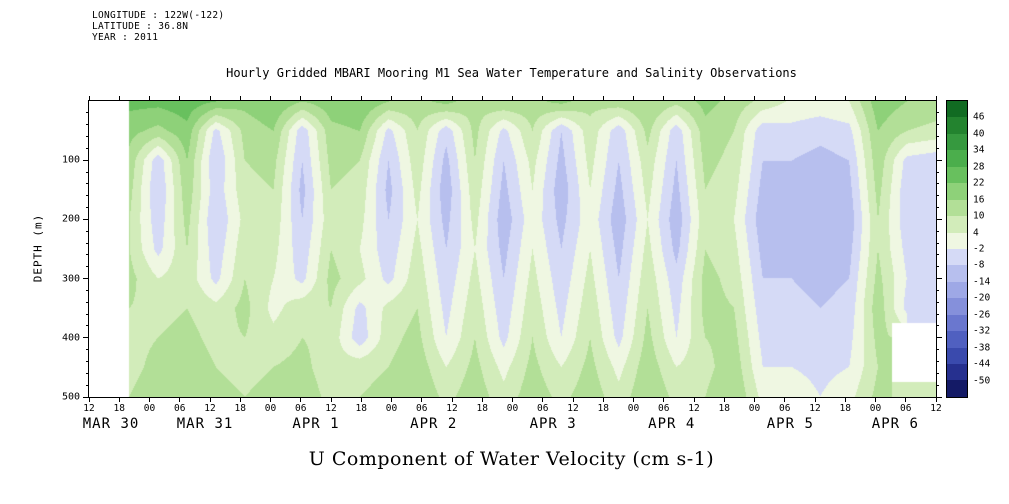  What do you see at coordinates (434, 424) in the screenshot?
I see `x-date-label: APR 2` at bounding box center [434, 424].